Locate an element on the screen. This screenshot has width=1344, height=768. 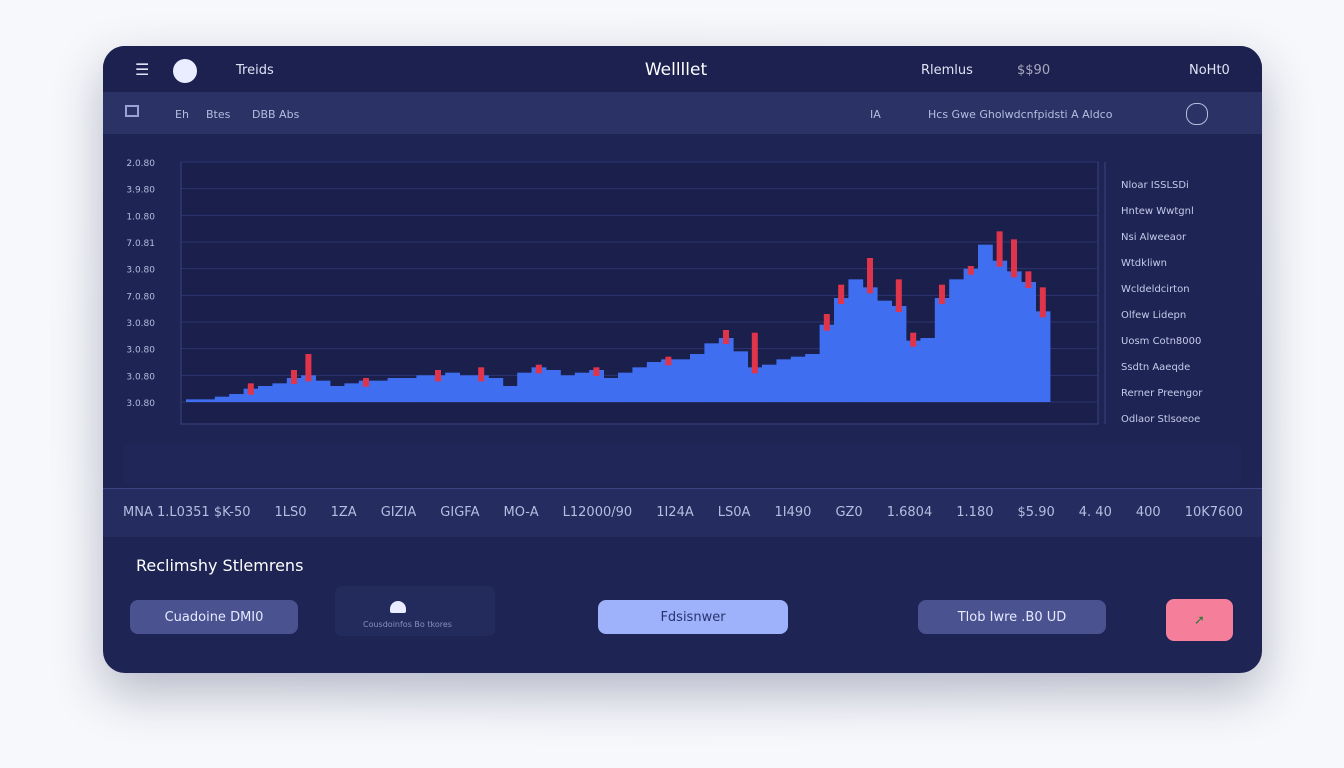
side-item: Hntew Wwtgnl is located at coordinates (1157, 211).